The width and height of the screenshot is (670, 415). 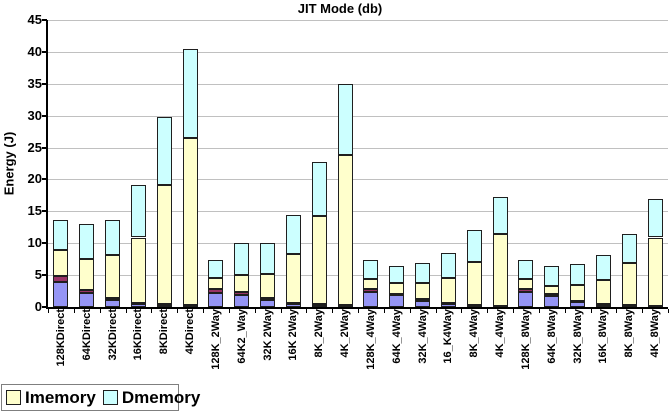 I want to click on x-axis-line, so click(x=357, y=308).